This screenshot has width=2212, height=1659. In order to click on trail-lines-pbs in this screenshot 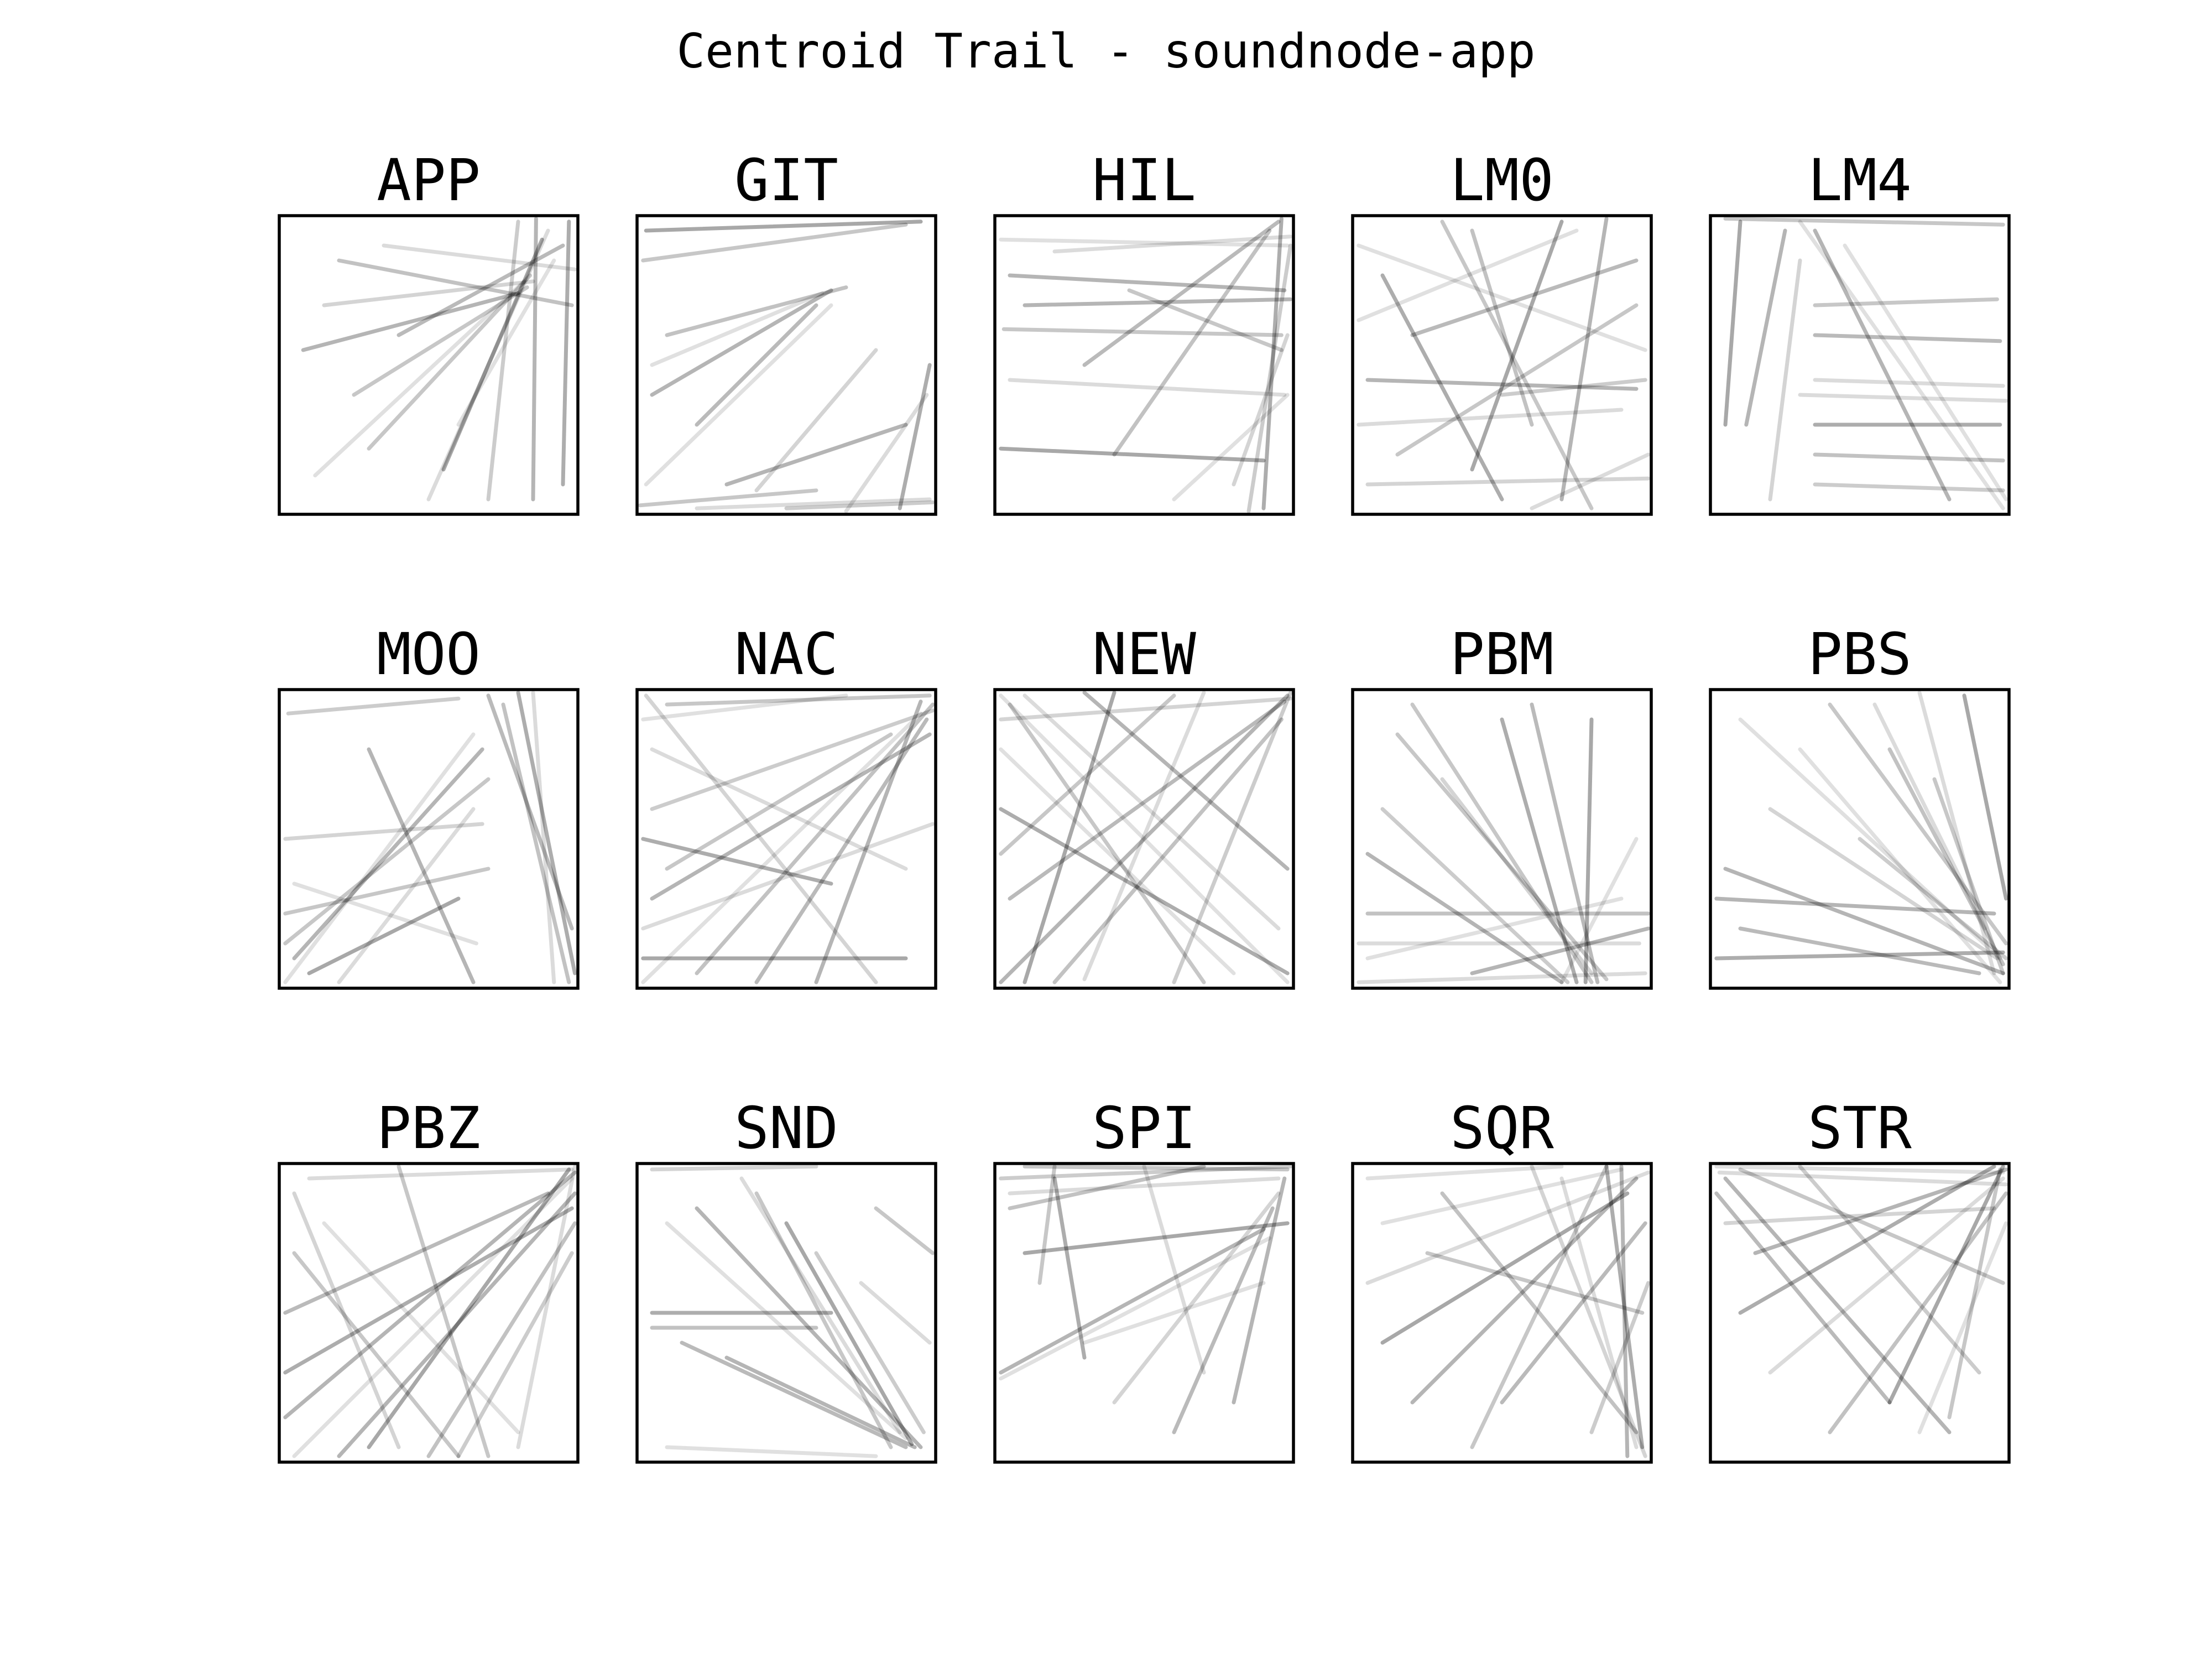, I will do `click(1861, 837)`.